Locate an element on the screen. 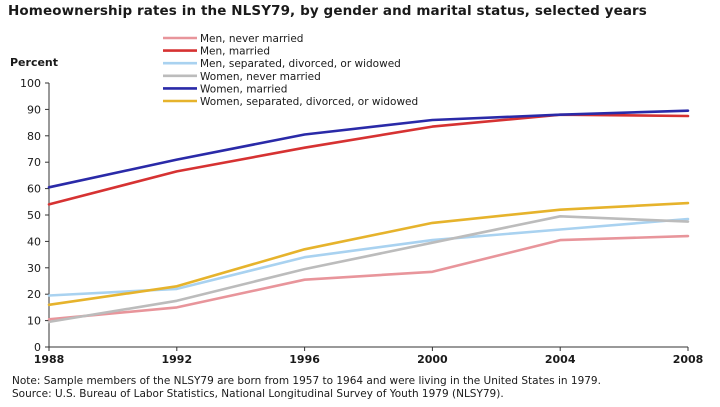  y-tick-label: 20 is located at coordinates (34, 294).